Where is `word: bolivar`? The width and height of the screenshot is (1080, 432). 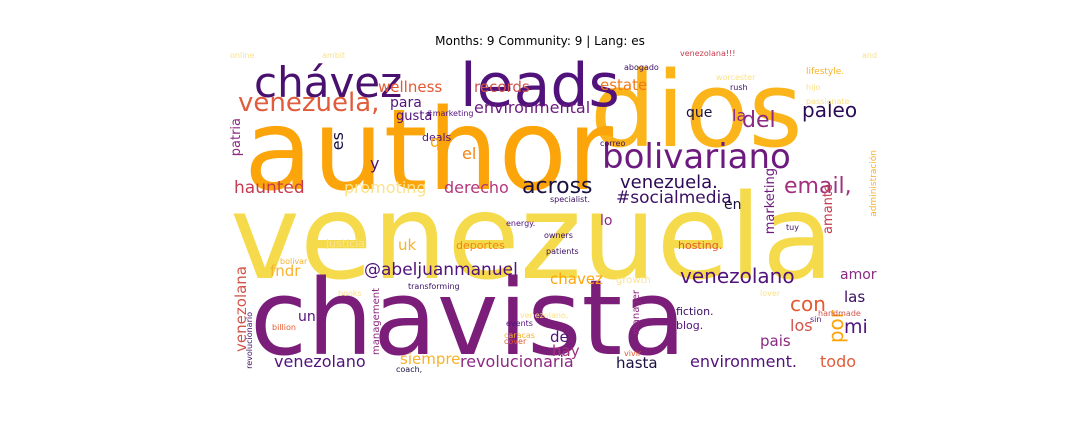
word: bolivar is located at coordinates (294, 261).